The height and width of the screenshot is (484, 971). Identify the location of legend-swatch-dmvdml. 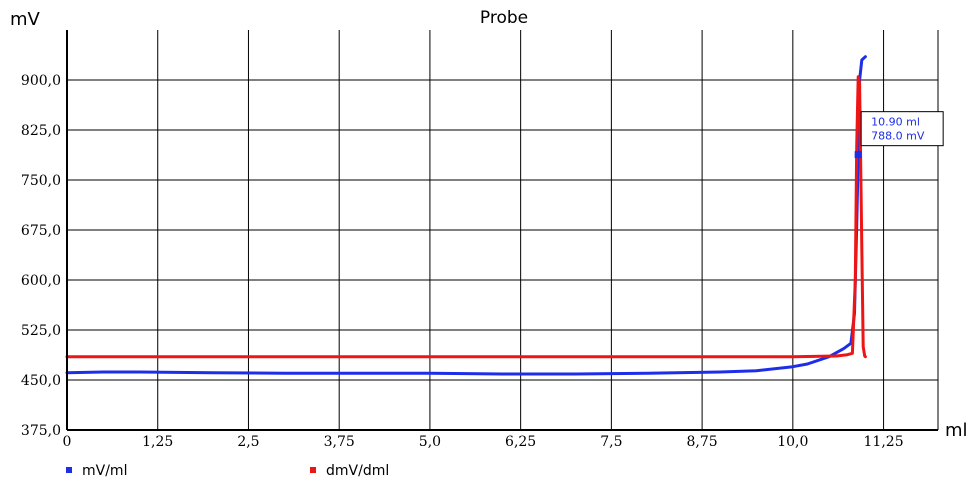
(313, 470).